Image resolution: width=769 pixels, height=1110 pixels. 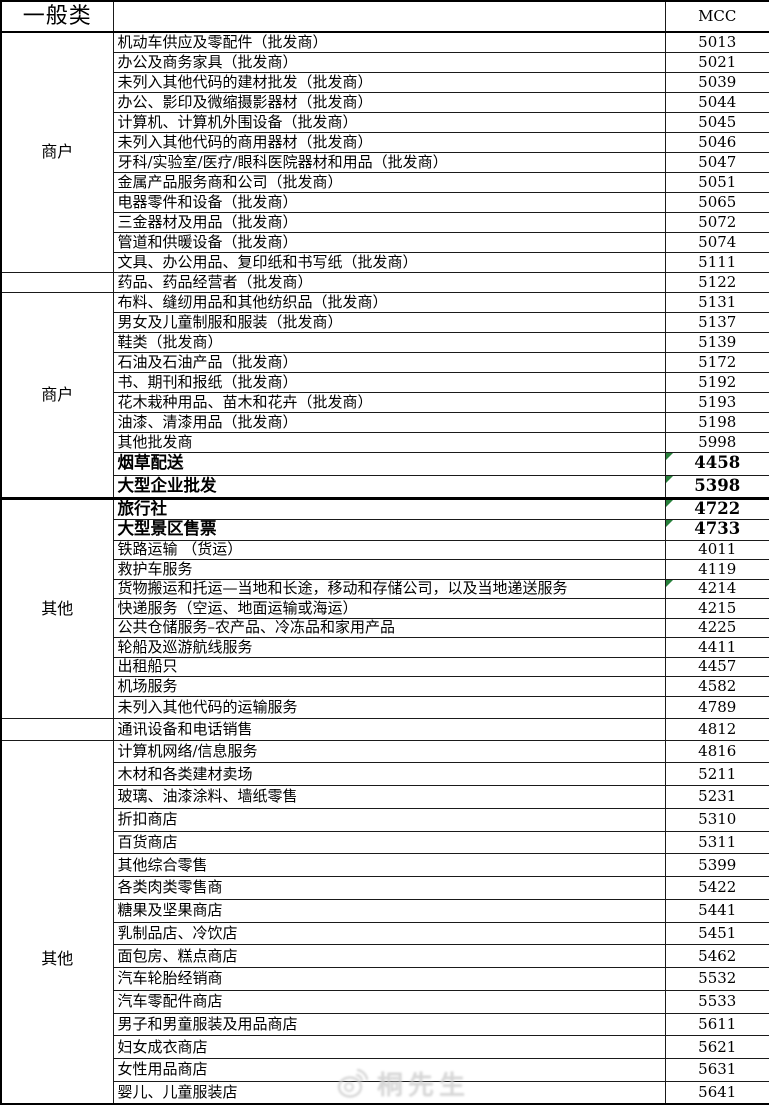 I want to click on table-row: 其他批发商 5998, so click(x=385, y=442).